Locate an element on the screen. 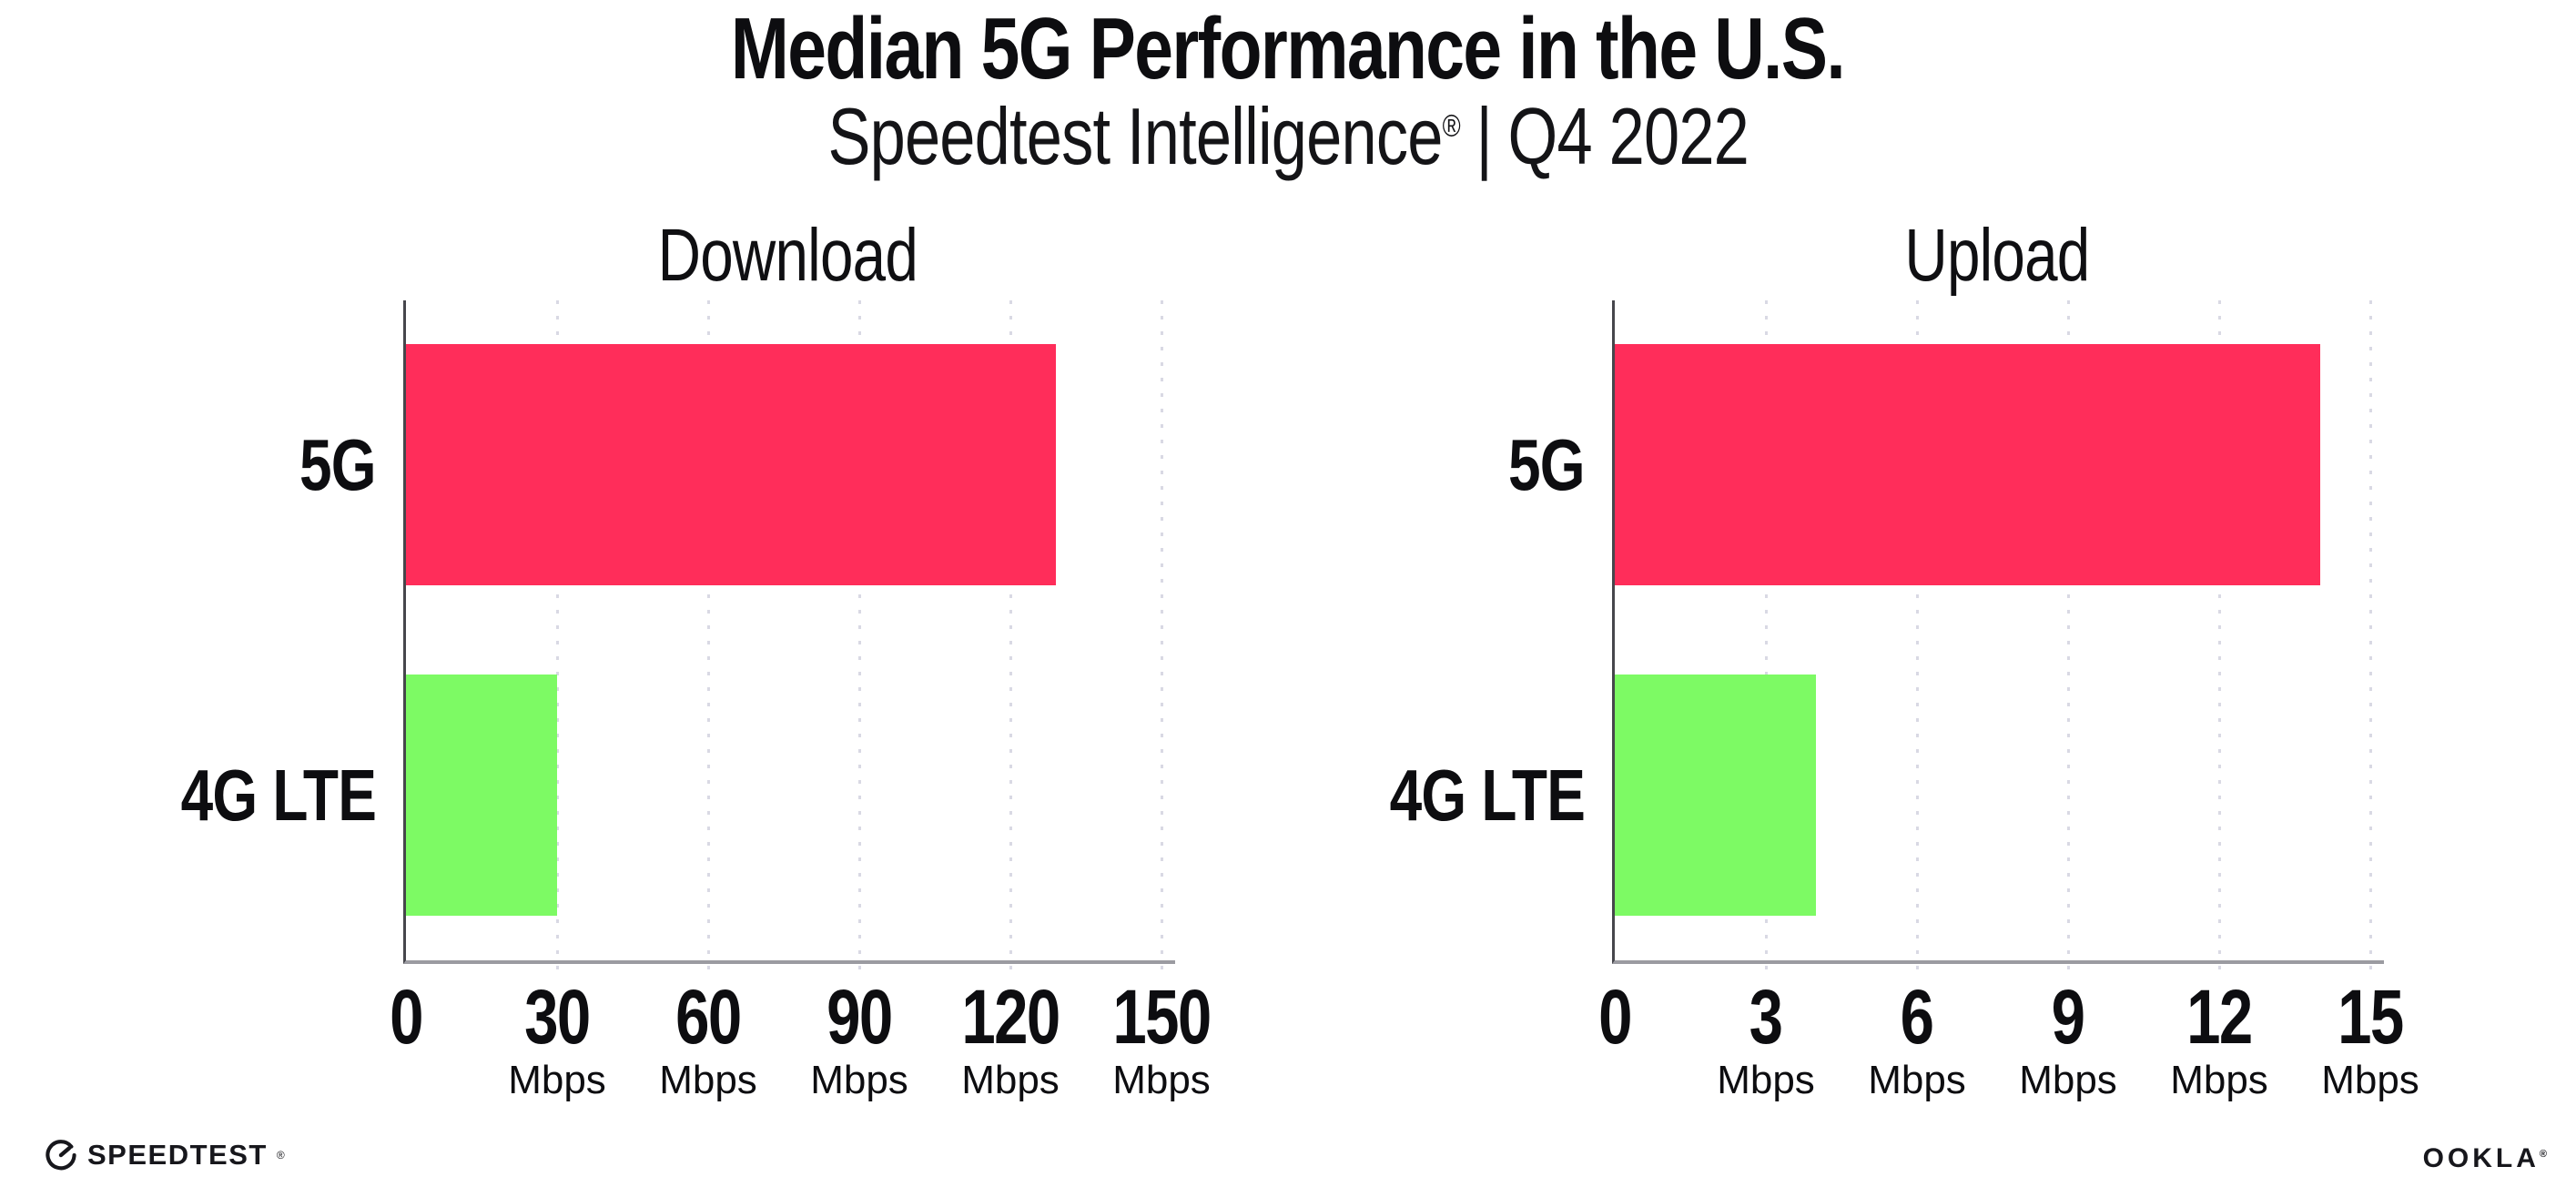 Image resolution: width=2576 pixels, height=1197 pixels. x-tick-value: 3 is located at coordinates (1766, 1017).